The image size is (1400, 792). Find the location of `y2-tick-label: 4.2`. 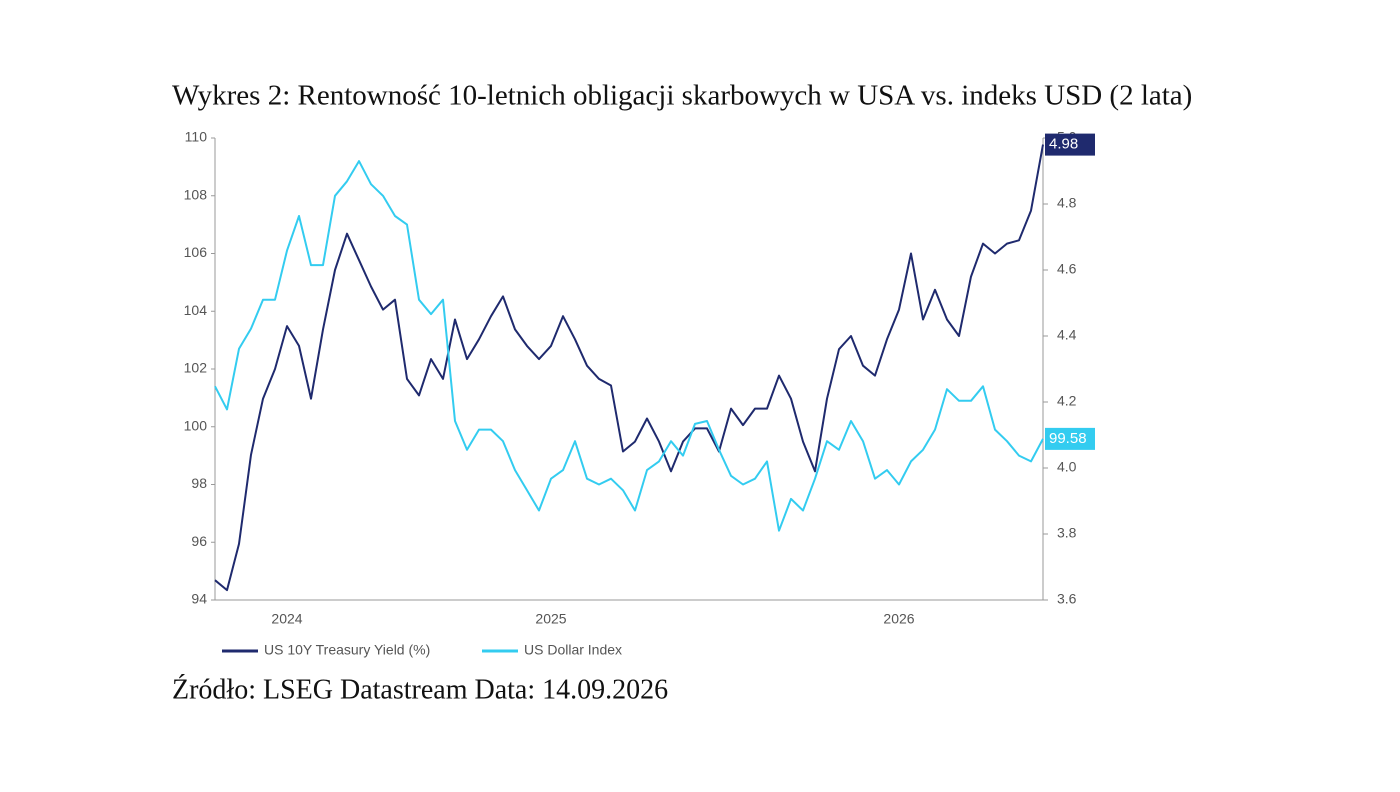

y2-tick-label: 4.2 is located at coordinates (1067, 401).